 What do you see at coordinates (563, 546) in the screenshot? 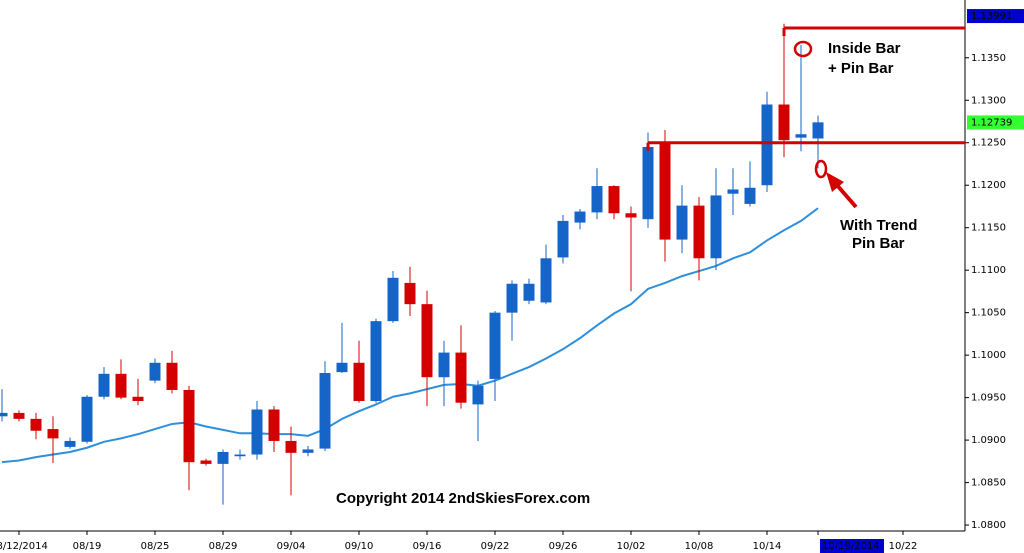
I see `x-tick-label: 09/26` at bounding box center [563, 546].